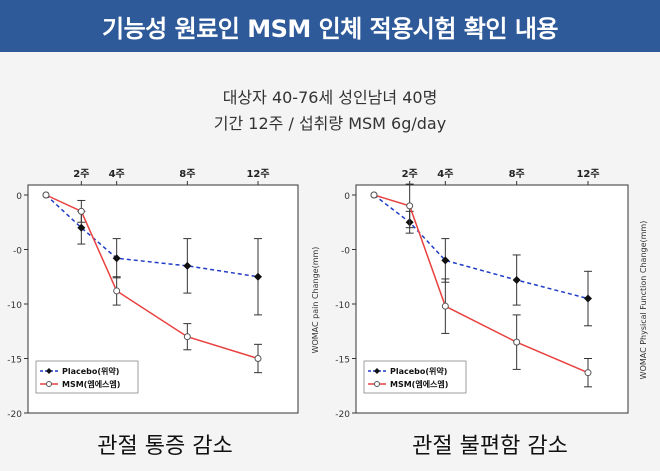  I want to click on c2-y-tick-label: -10, so click(342, 306).